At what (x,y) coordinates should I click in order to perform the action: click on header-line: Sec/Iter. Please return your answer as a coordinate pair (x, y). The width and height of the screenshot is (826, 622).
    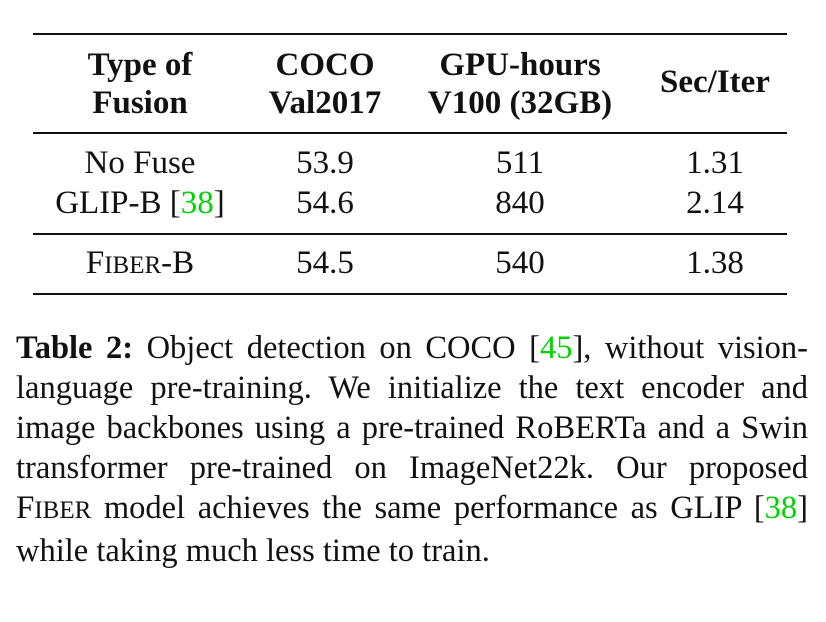
    Looking at the image, I should click on (715, 82).